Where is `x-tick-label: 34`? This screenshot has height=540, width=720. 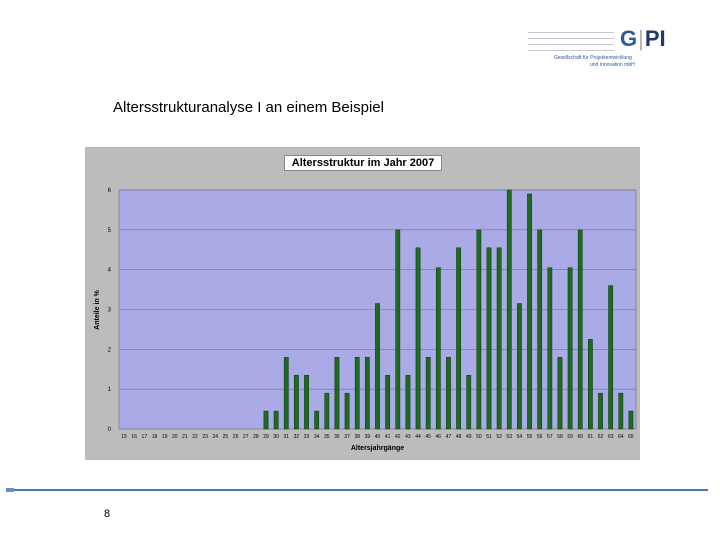 x-tick-label: 34 is located at coordinates (317, 437).